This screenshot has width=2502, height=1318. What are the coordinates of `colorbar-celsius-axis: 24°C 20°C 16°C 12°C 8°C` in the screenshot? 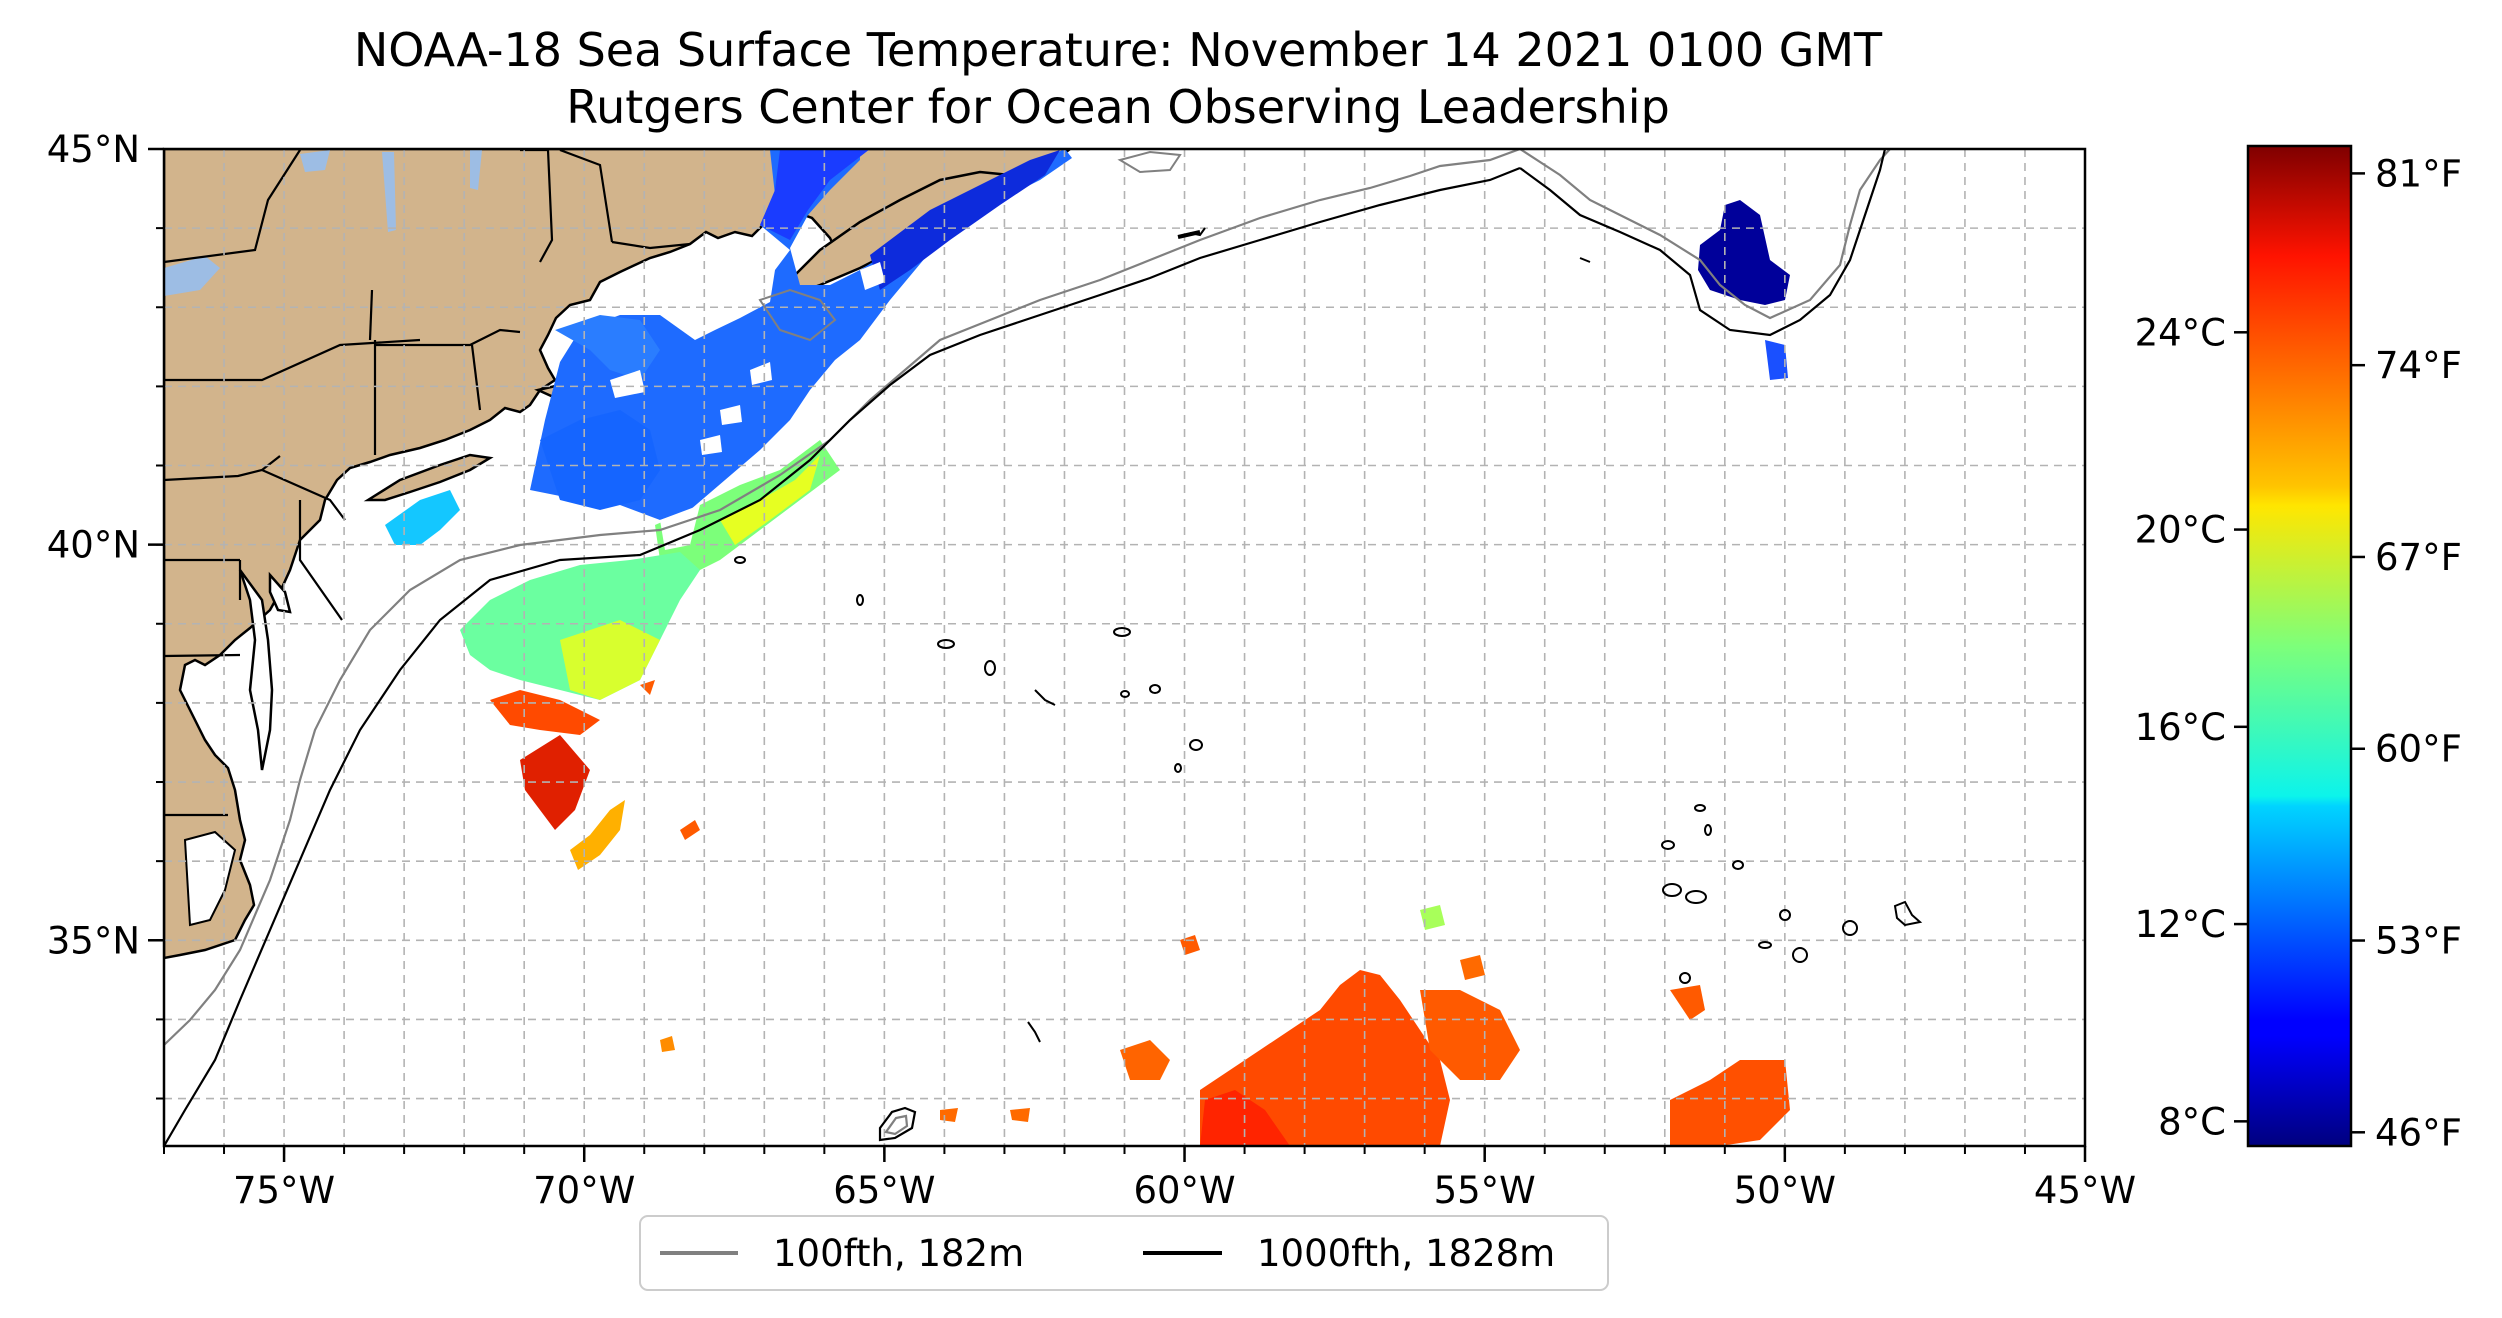 It's located at (2191, 727).